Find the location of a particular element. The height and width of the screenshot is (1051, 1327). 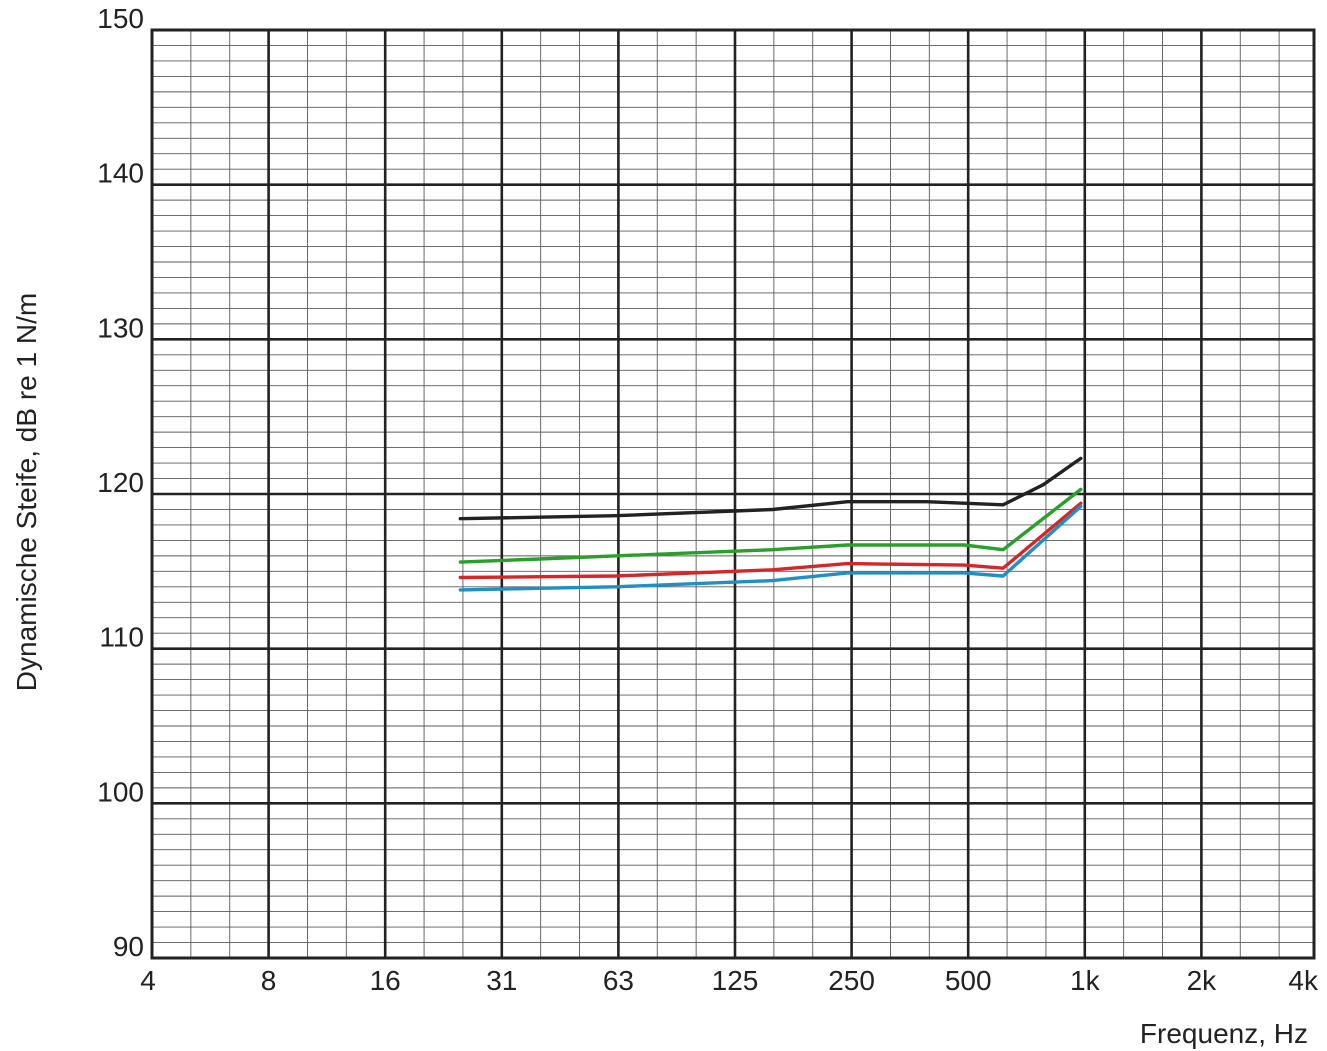

y-tick-label: 120 is located at coordinates (120, 482).